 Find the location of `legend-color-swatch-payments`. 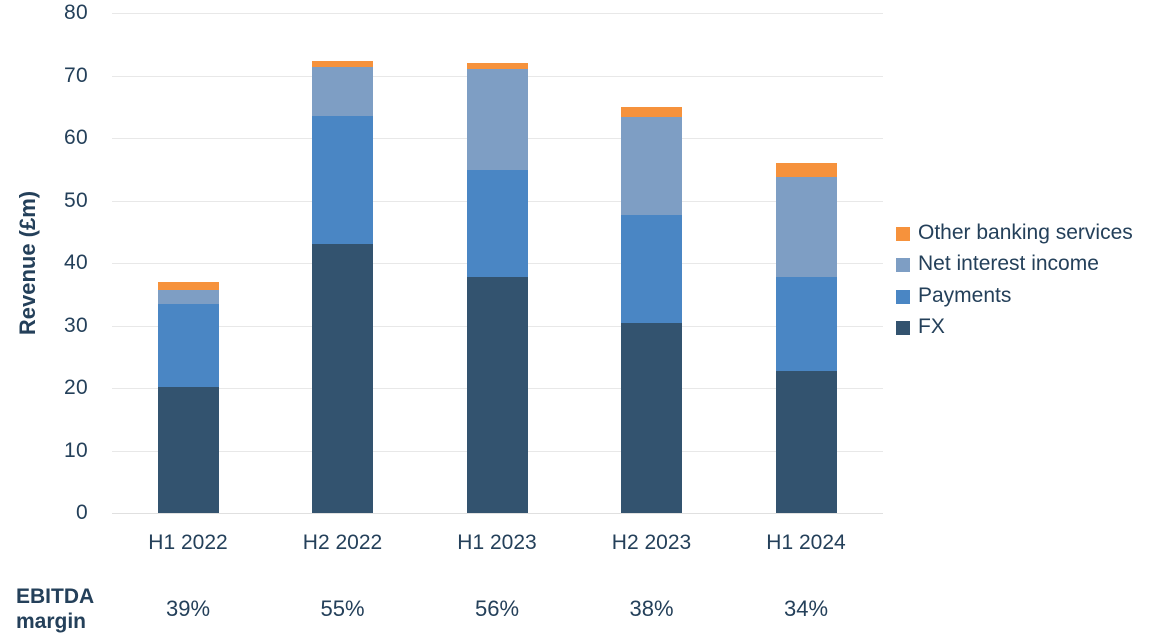

legend-color-swatch-payments is located at coordinates (903, 296).